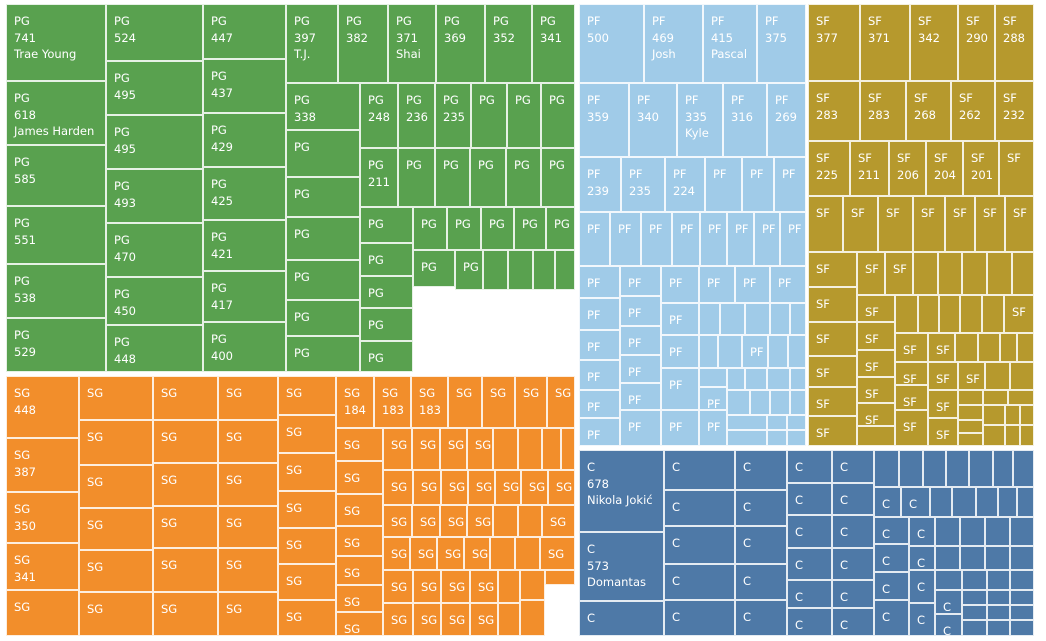  What do you see at coordinates (453, 115) in the screenshot?
I see `treemap-cell-pg: PG 235` at bounding box center [453, 115].